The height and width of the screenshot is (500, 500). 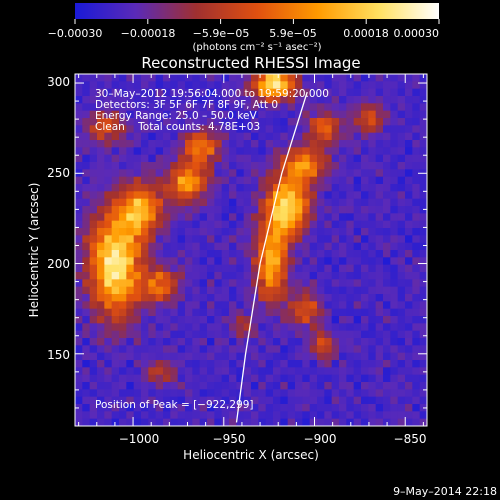 I want to click on annotation-clean: Clean Total counts: 4.78E+03, so click(x=177, y=127).